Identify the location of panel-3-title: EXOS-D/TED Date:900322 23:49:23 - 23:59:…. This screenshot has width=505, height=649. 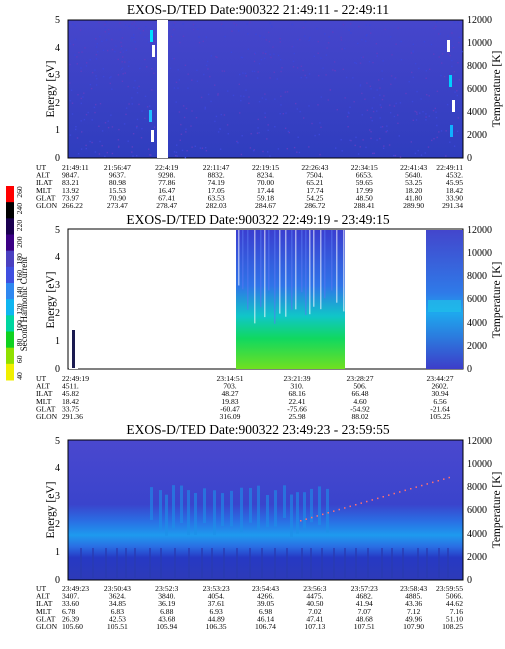
(257, 429).